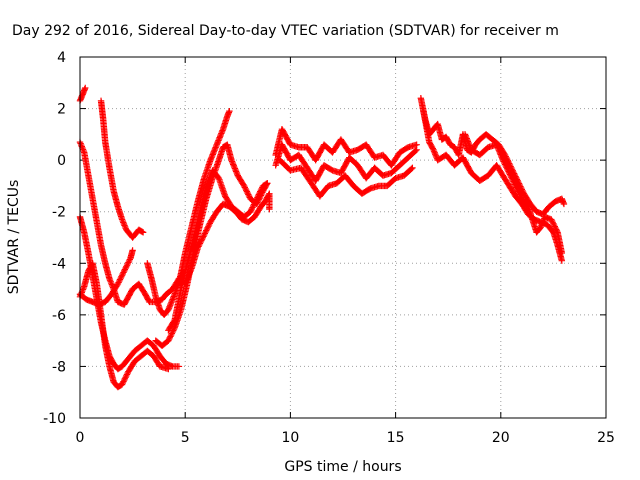 This screenshot has width=640, height=480. What do you see at coordinates (606, 438) in the screenshot?
I see `x-tick-label: 25` at bounding box center [606, 438].